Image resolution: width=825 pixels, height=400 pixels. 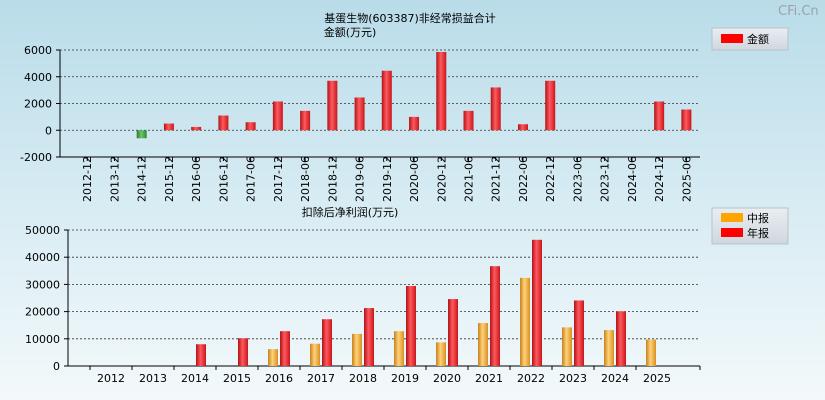 I want to click on chart2-xtick-label: 2024, so click(x=615, y=378).